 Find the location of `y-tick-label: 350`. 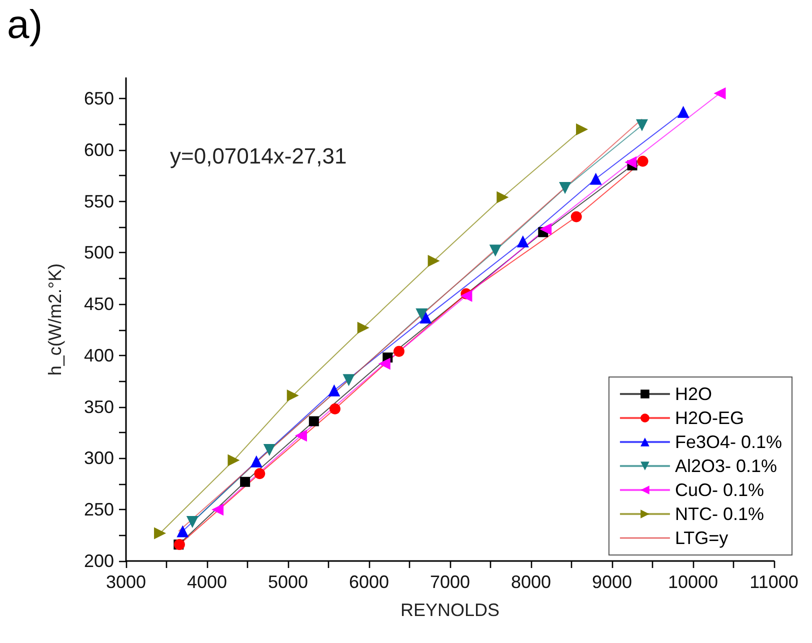

y-tick-label: 350 is located at coordinates (99, 406).